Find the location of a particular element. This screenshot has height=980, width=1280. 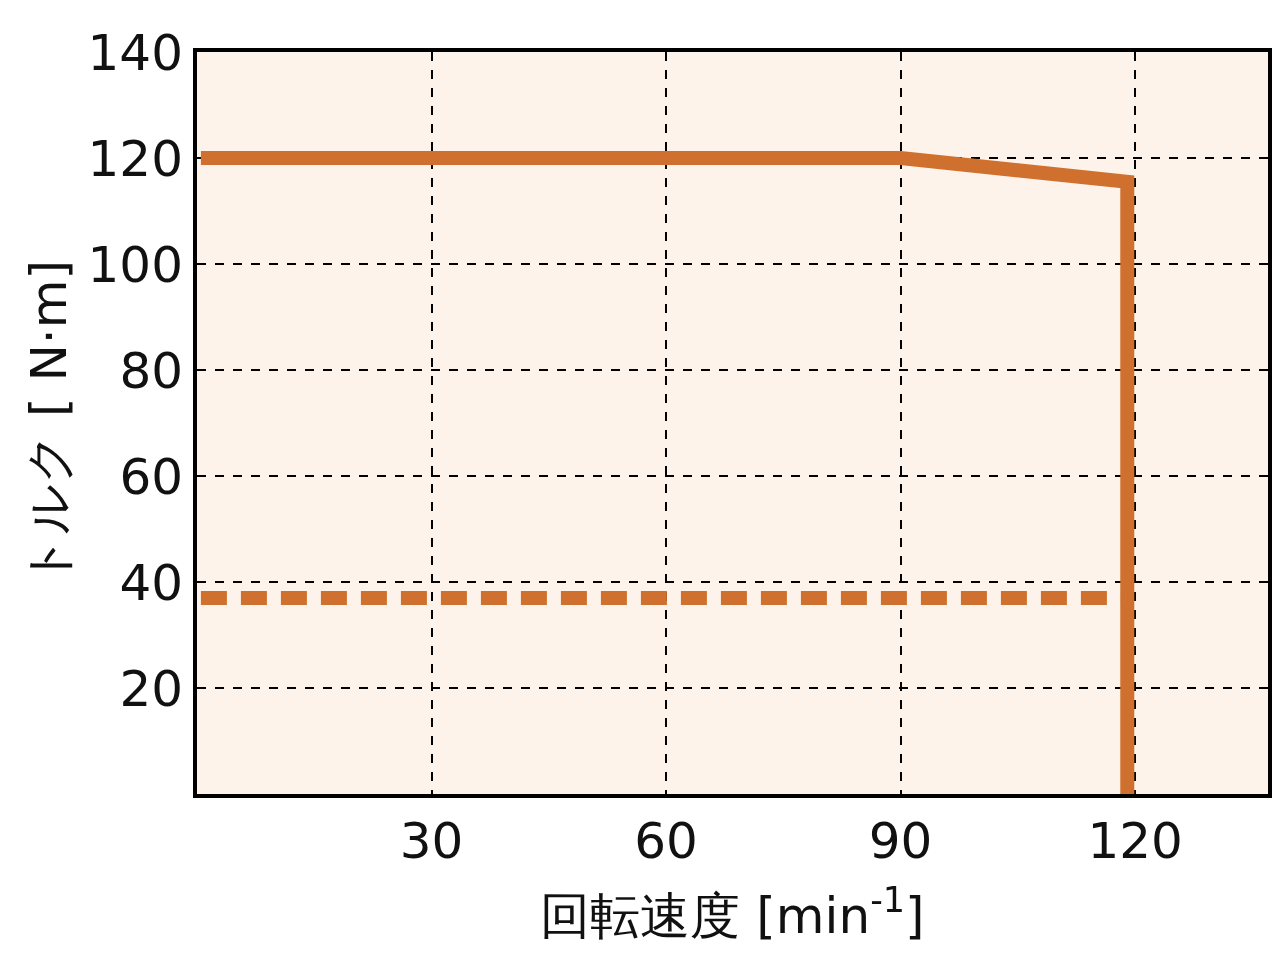

y-axis-title: トルク [ N·m] is located at coordinates (49, 423).